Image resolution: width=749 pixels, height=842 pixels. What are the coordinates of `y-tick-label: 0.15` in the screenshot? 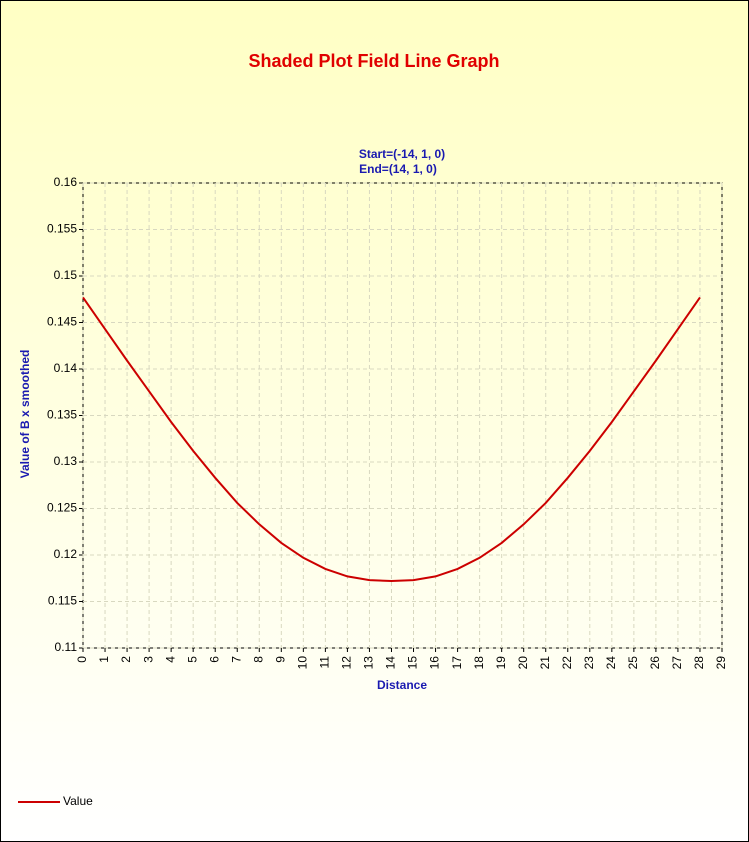 It's located at (66, 275).